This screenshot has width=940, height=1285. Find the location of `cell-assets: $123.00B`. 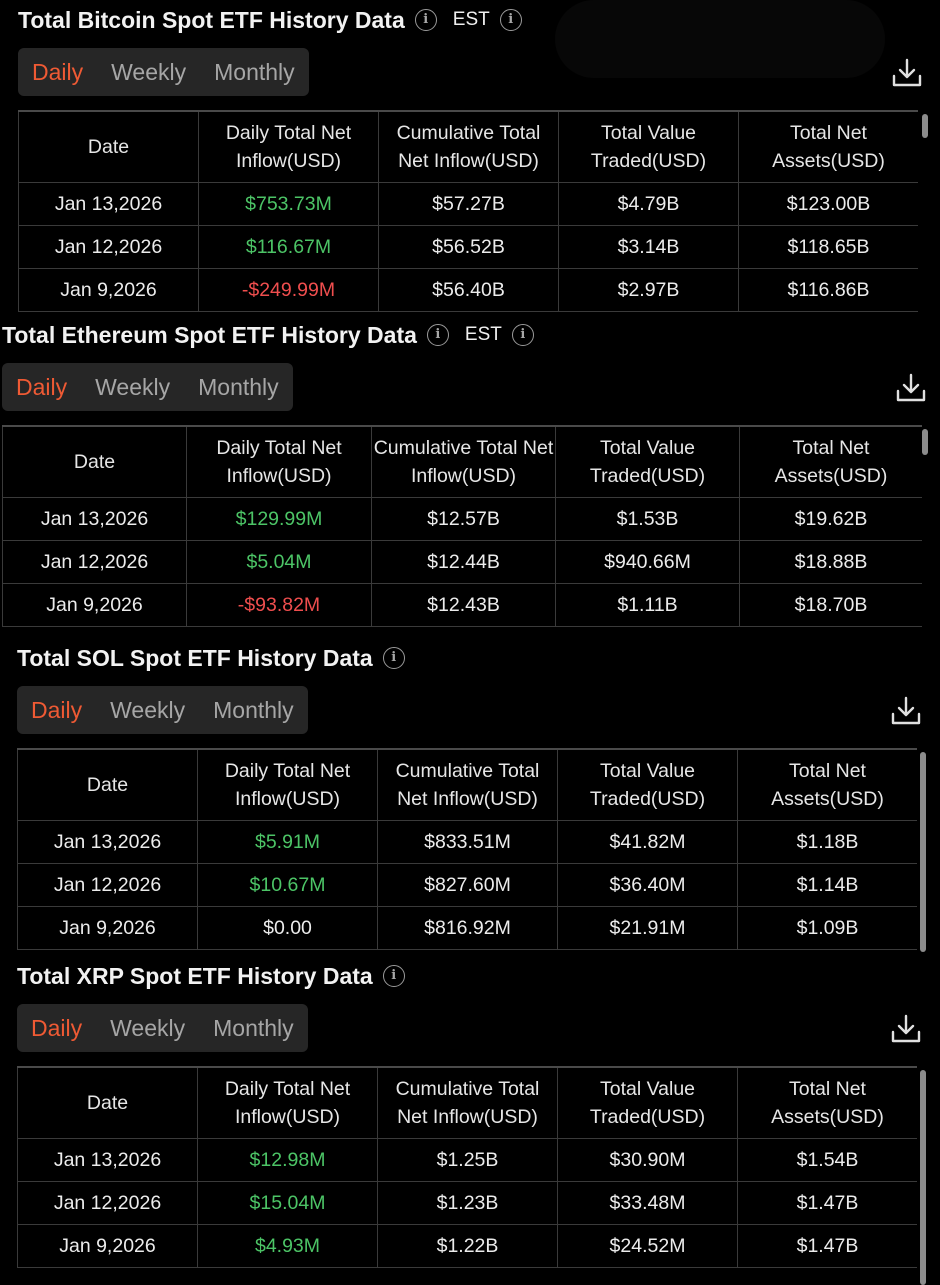

cell-assets: $123.00B is located at coordinates (828, 204).